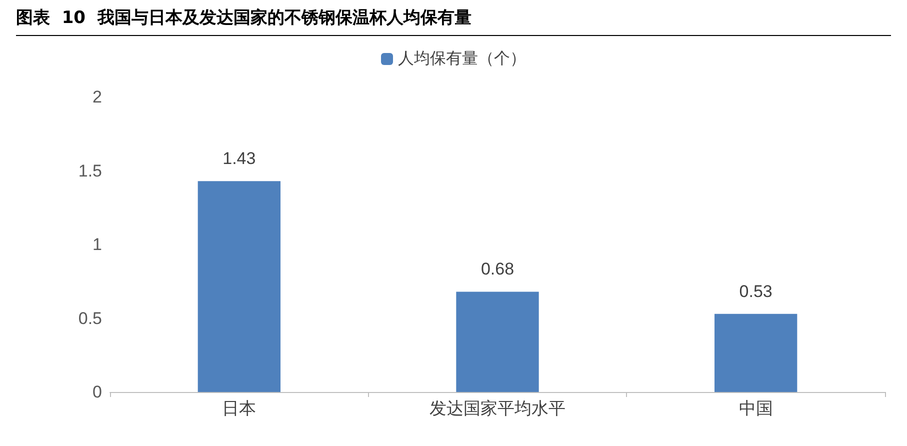  What do you see at coordinates (462, 59) in the screenshot?
I see `legend-label: 人均保有量（个）` at bounding box center [462, 59].